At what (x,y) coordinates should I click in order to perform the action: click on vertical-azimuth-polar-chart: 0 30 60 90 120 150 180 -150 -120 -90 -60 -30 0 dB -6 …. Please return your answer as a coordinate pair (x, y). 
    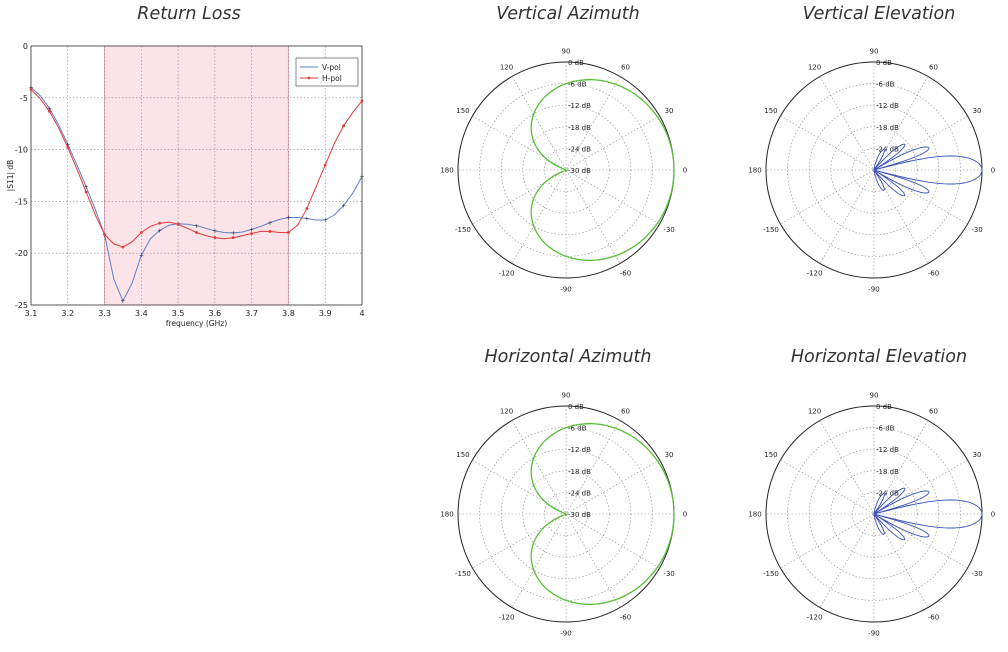
    Looking at the image, I should click on (563, 171).